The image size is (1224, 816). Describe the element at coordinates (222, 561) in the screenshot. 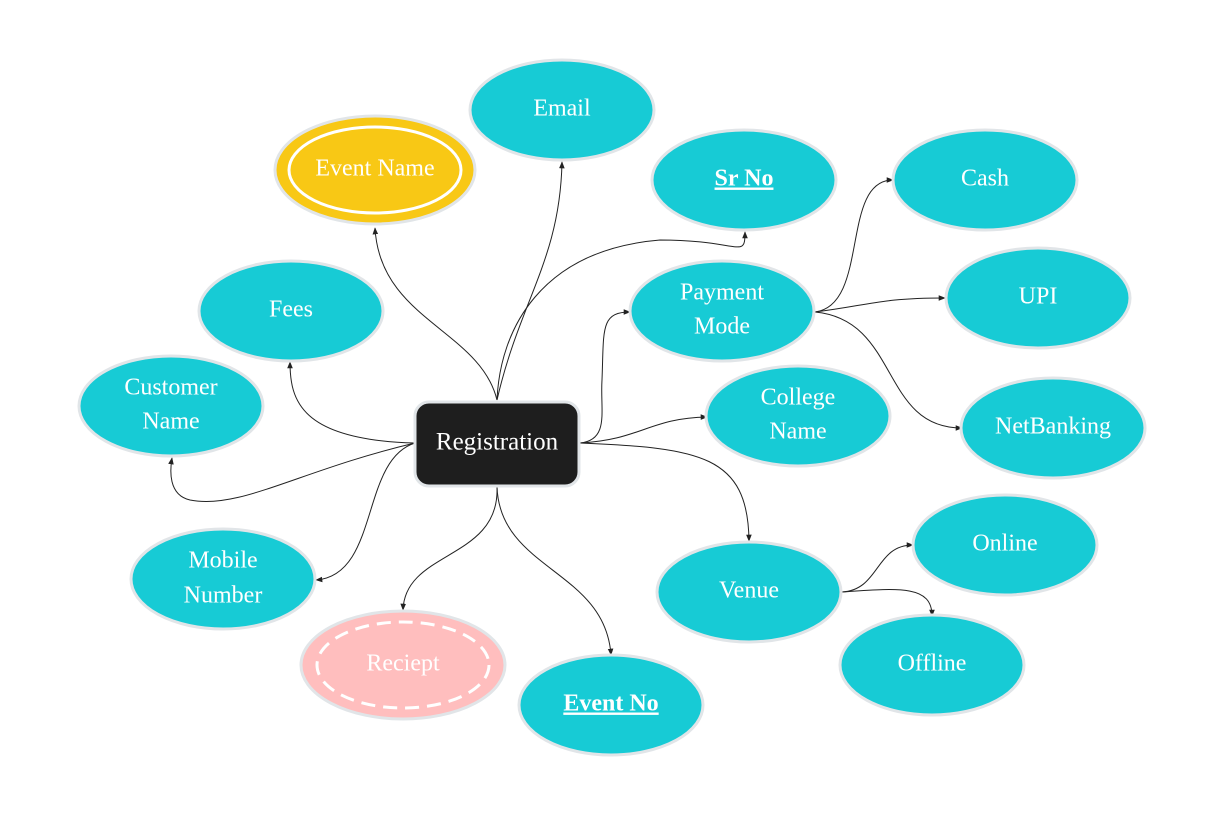

I see `node-mobile-number-line1: Mobile` at that location.